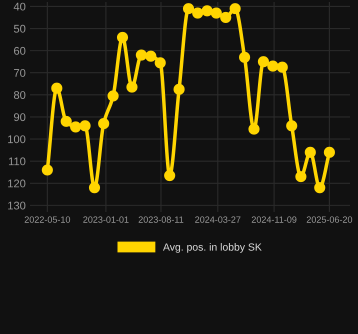  What do you see at coordinates (212, 248) in the screenshot?
I see `legend-label: Avg. pos. in lobby SK` at bounding box center [212, 248].